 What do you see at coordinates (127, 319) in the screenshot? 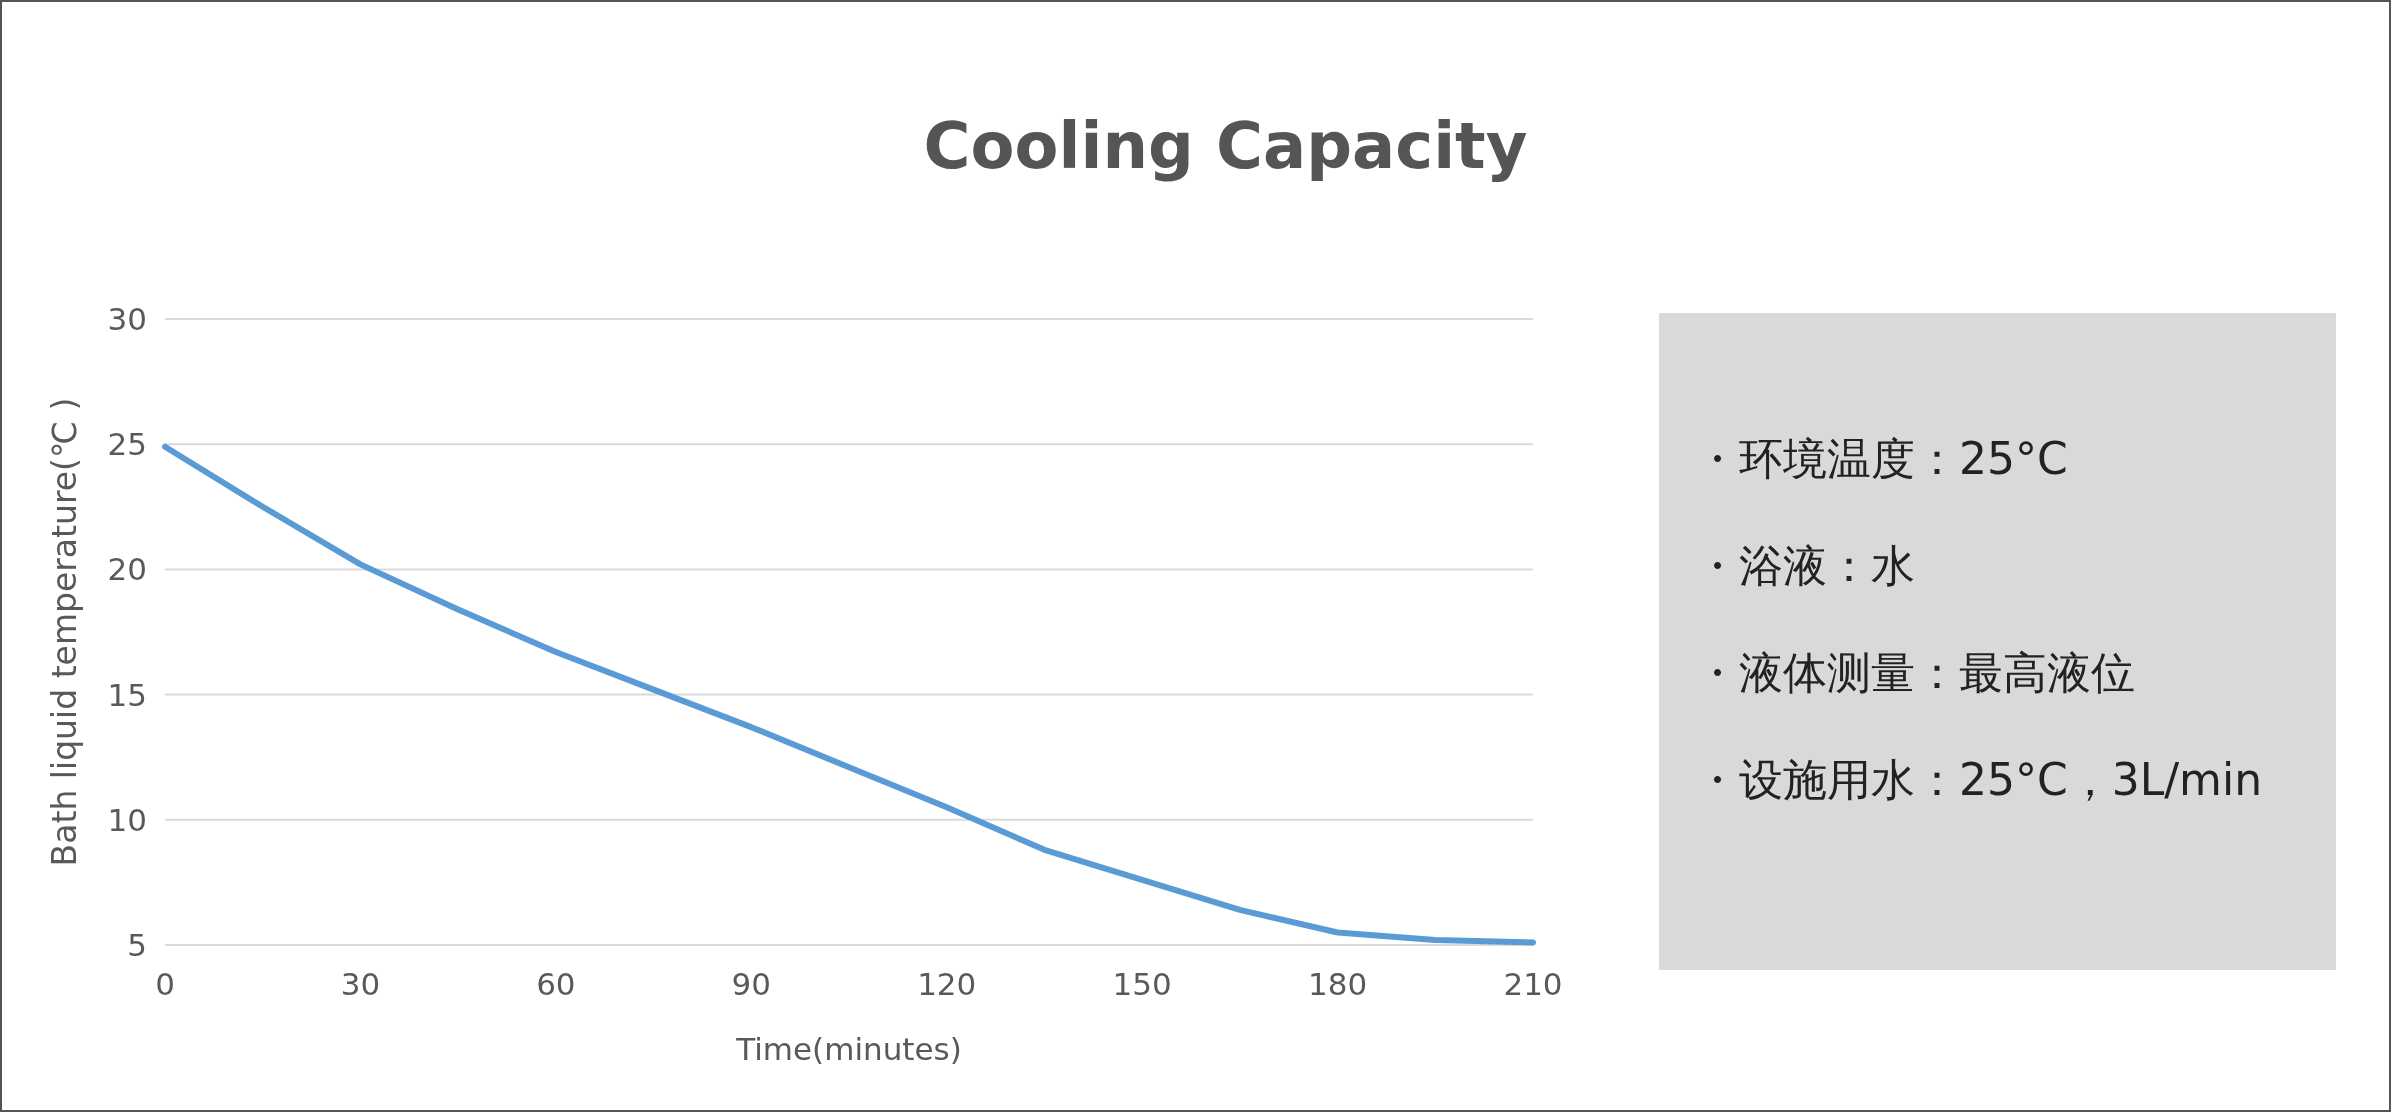
I see `y-tick-label: 30` at bounding box center [127, 319].